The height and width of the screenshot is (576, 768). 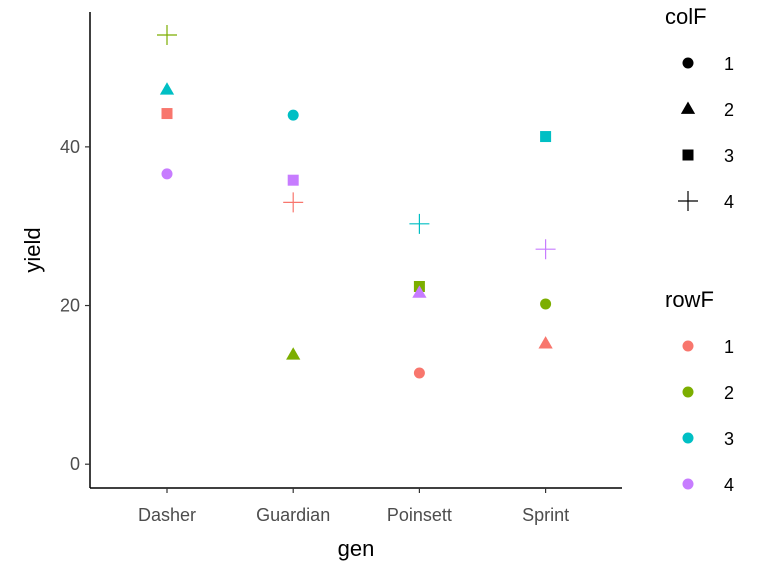 What do you see at coordinates (689, 299) in the screenshot?
I see `legend-title: rowF` at bounding box center [689, 299].